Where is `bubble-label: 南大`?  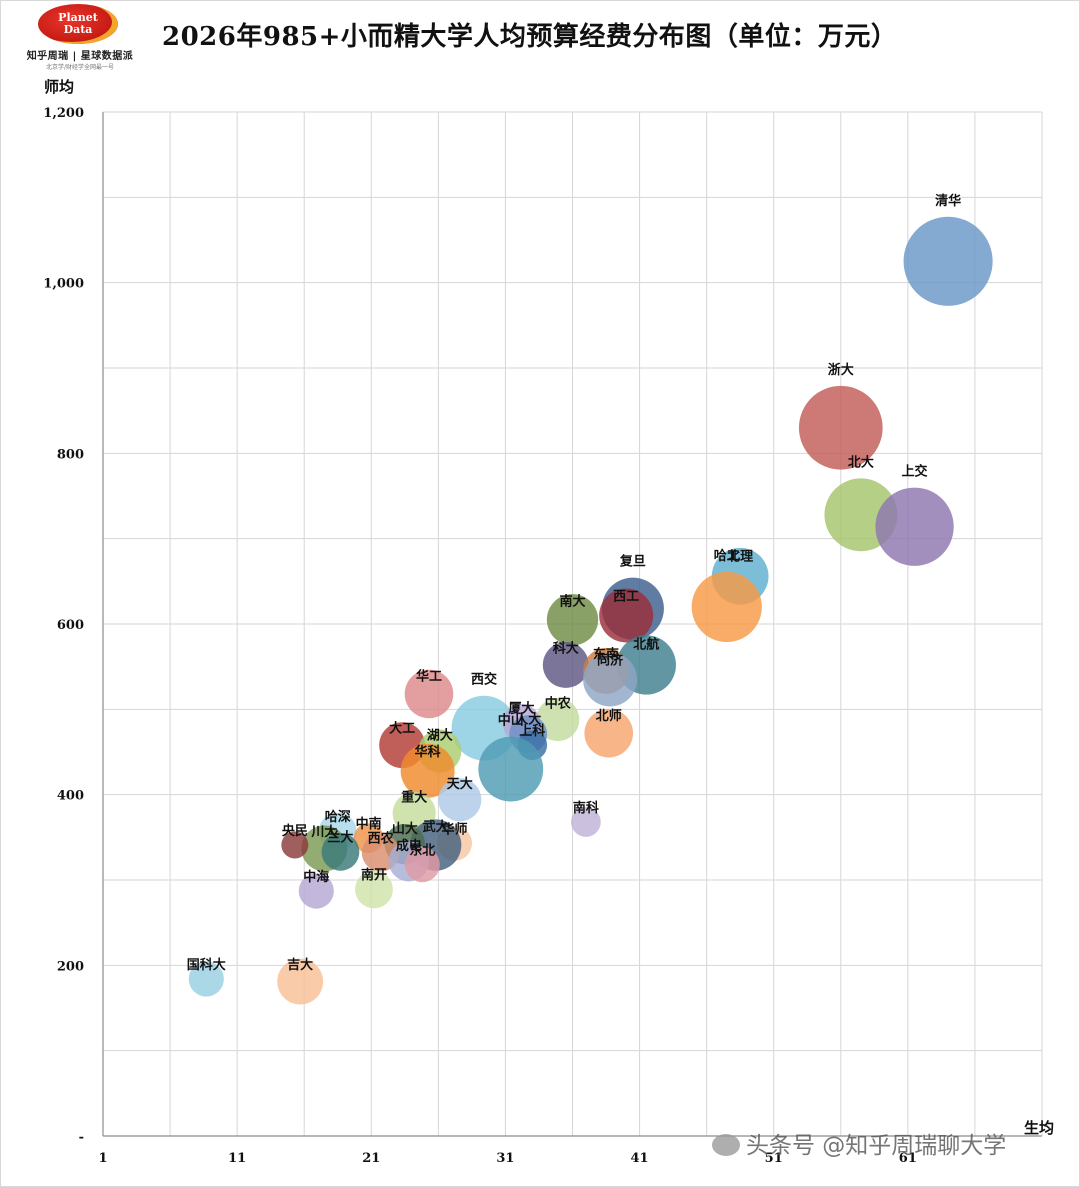 bubble-label: 南大 is located at coordinates (572, 602).